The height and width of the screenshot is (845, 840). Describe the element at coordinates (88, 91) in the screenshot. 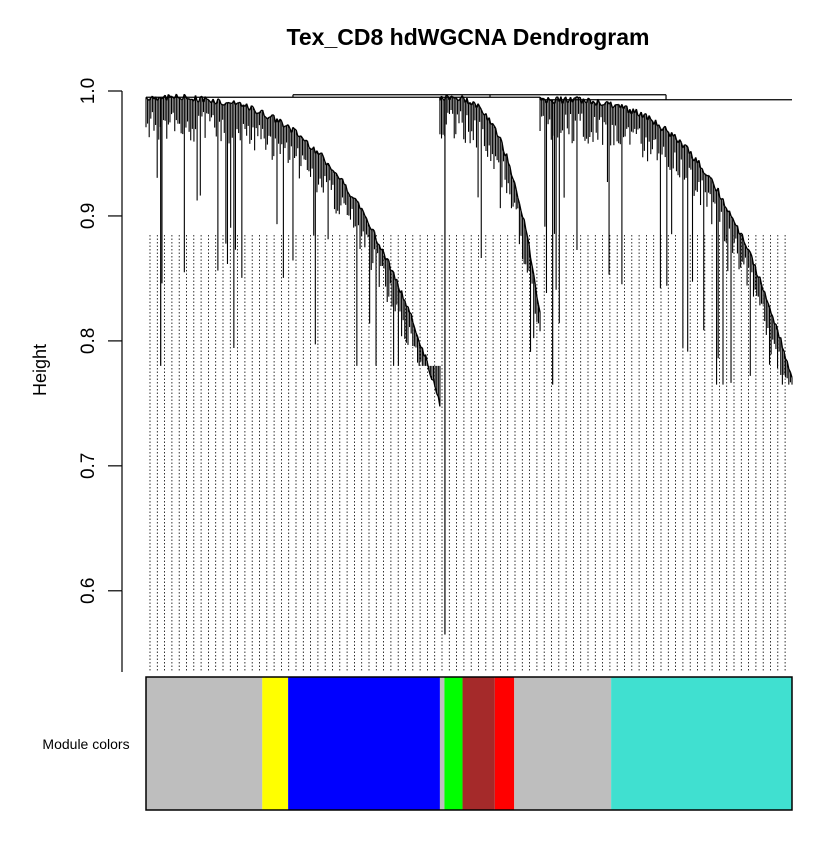

I see `y-tick-label: 1.0` at that location.